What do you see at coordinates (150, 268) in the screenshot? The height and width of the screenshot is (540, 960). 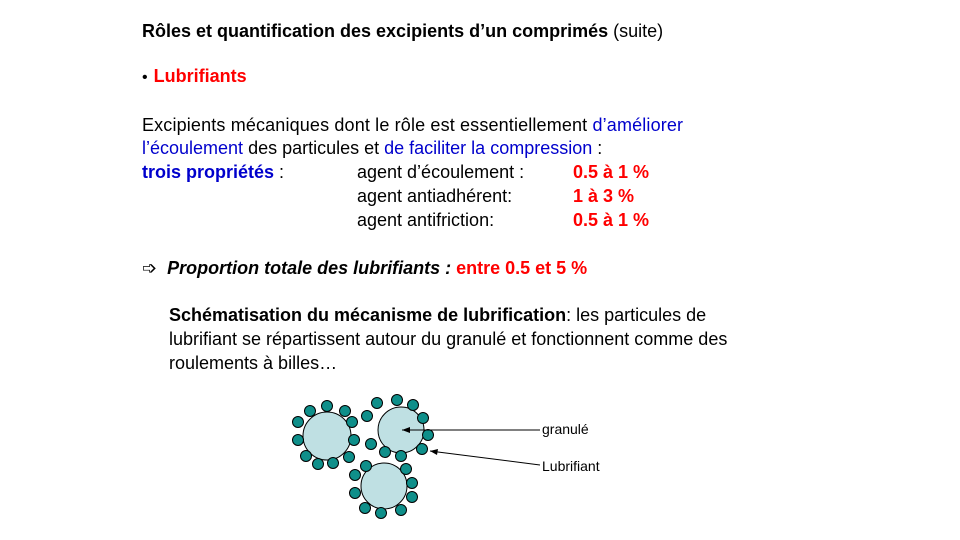 I see `arrow-right-icon: ➩` at bounding box center [150, 268].